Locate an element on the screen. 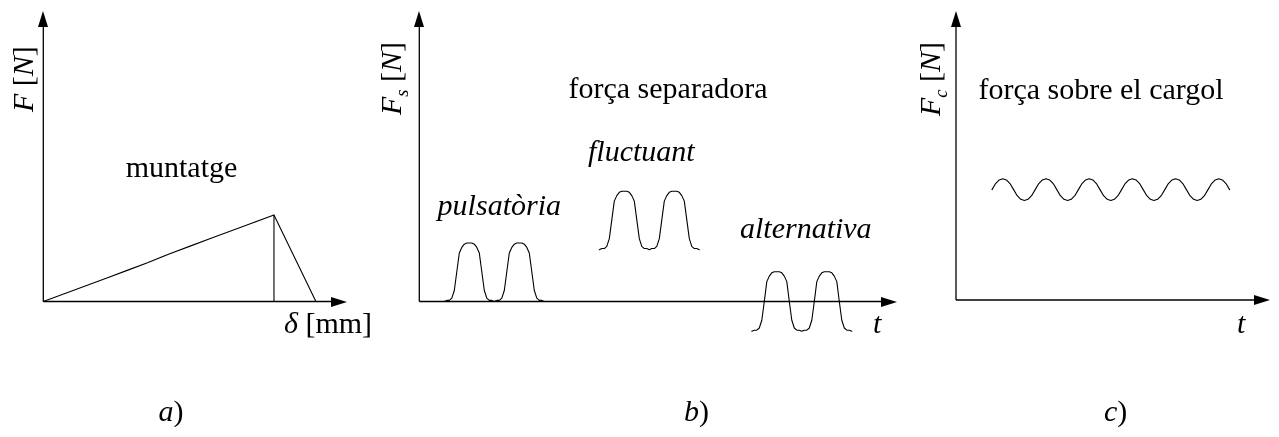 Image resolution: width=1279 pixels, height=437 pixels. text: c) is located at coordinates (1116, 411).